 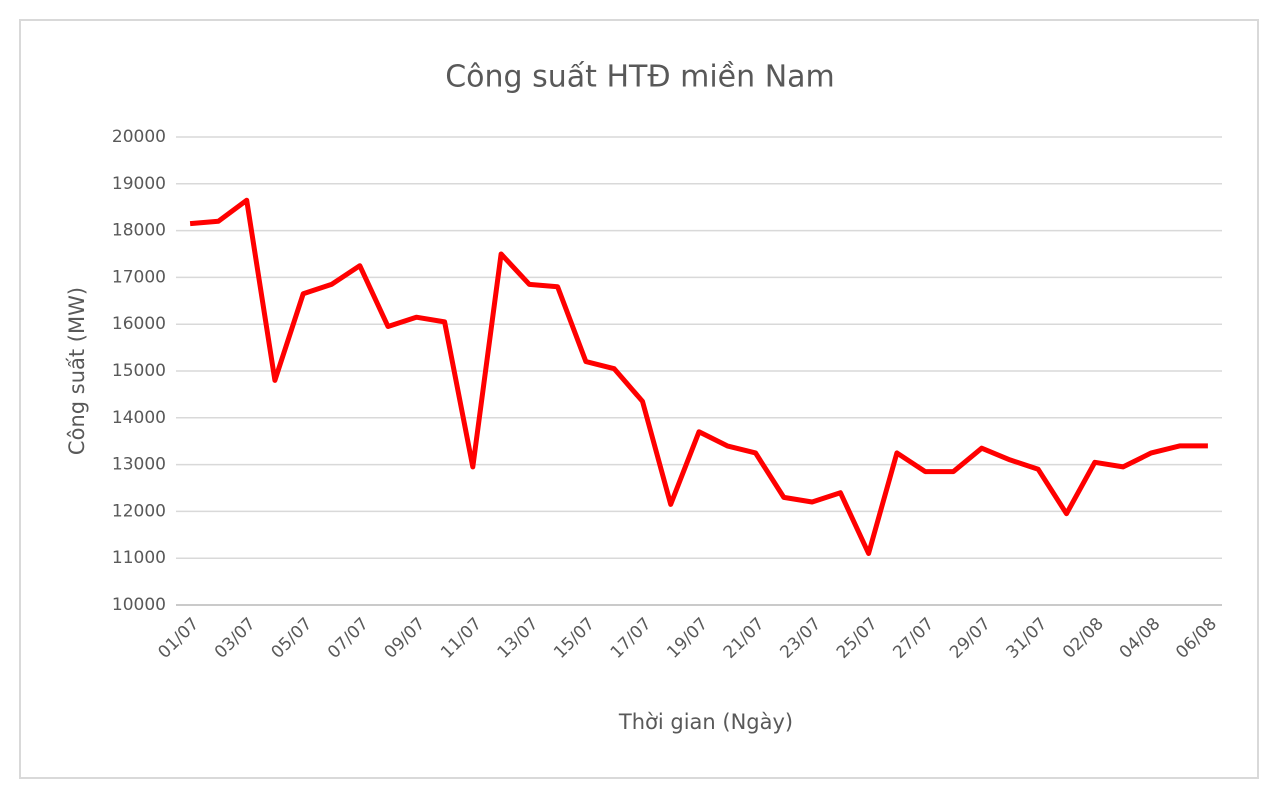 What do you see at coordinates (139, 137) in the screenshot?
I see `y-tick-label: 20000` at bounding box center [139, 137].